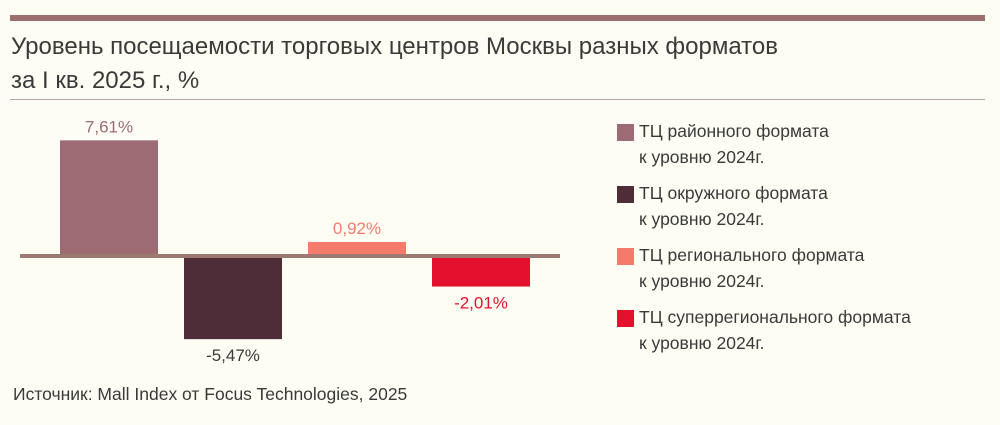 The image size is (1000, 425). Describe the element at coordinates (109, 126) in the screenshot. I see `data-label-district: 7,61%` at that location.